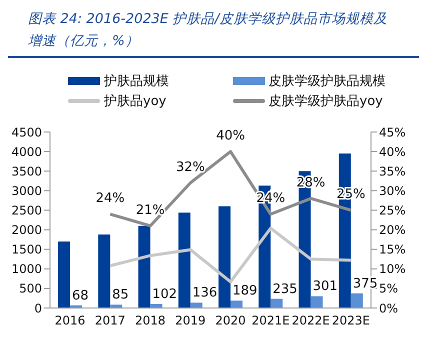 The image size is (427, 349). Describe the element at coordinates (136, 81) in the screenshot. I see `legend-label: 护肤品规模` at that location.